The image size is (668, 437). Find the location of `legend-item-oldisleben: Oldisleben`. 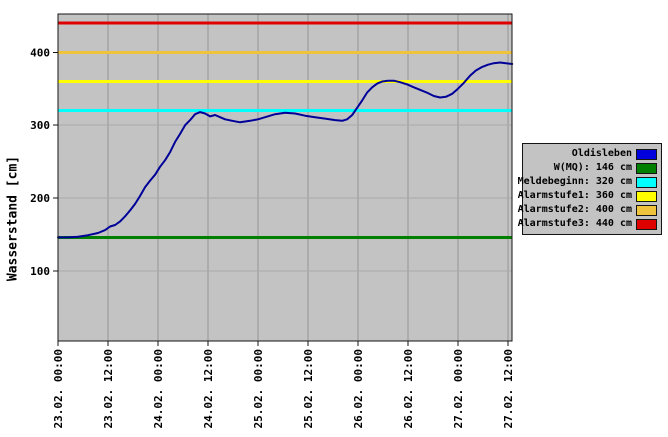

legend-item-oldisleben: Oldisleben is located at coordinates (591, 154).